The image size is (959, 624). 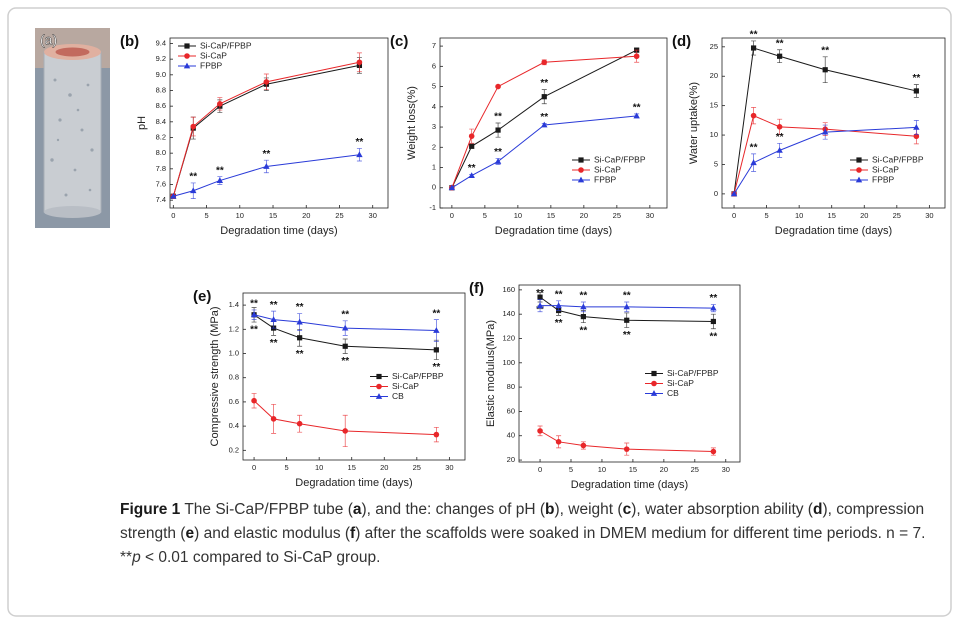 What do you see at coordinates (161, 199) in the screenshot?
I see `y-tick-label: 7.4` at bounding box center [161, 199].